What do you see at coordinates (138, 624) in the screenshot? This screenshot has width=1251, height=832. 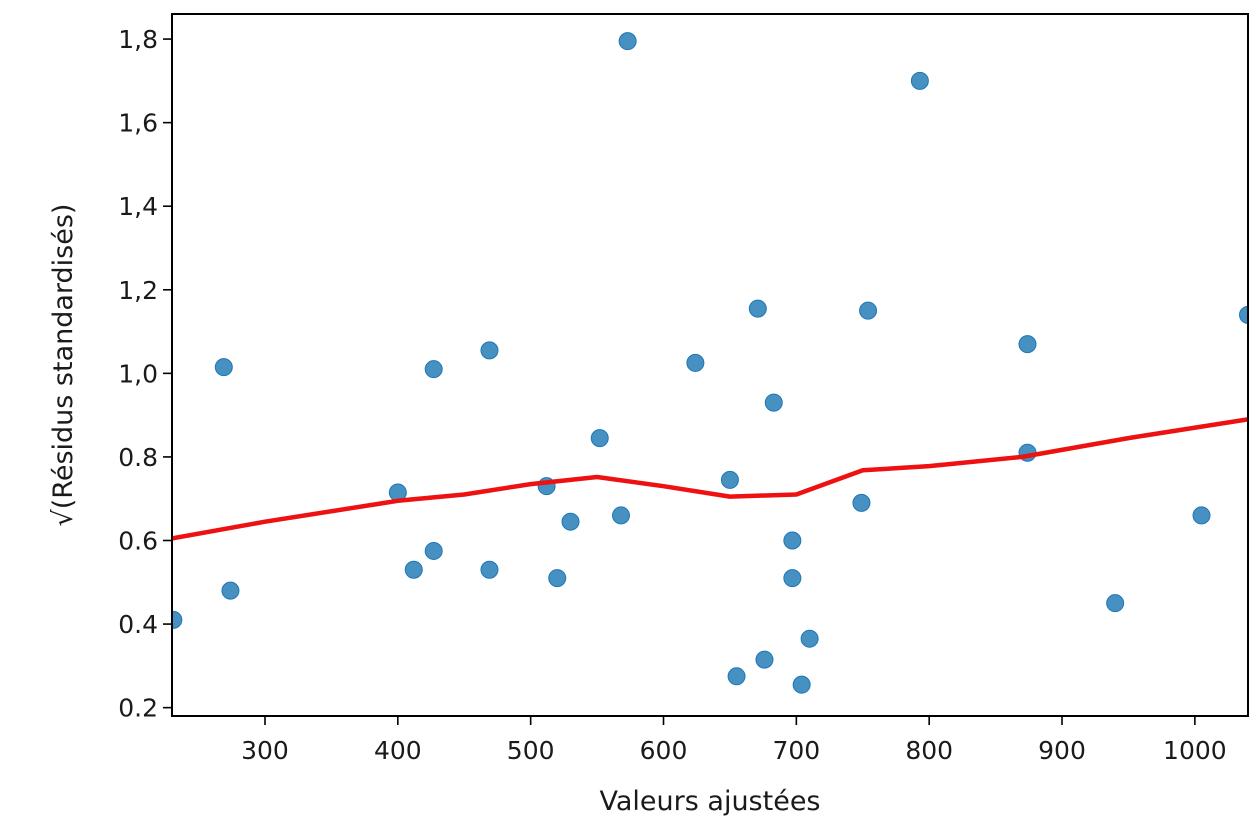 I see `y-tick-label: 0.4` at bounding box center [138, 624].